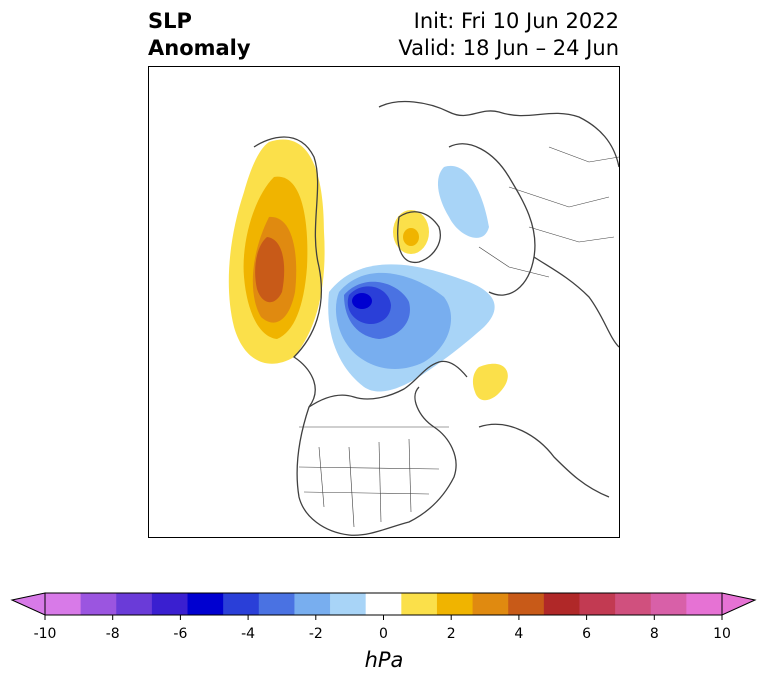  I want to click on colorbar-low-extension, so click(28, 604).